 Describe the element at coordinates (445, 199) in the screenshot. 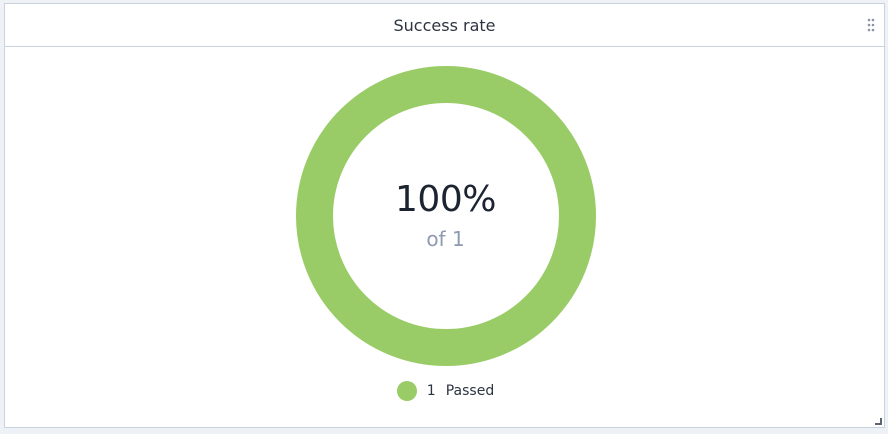

I see `success-percentage: 100%` at that location.